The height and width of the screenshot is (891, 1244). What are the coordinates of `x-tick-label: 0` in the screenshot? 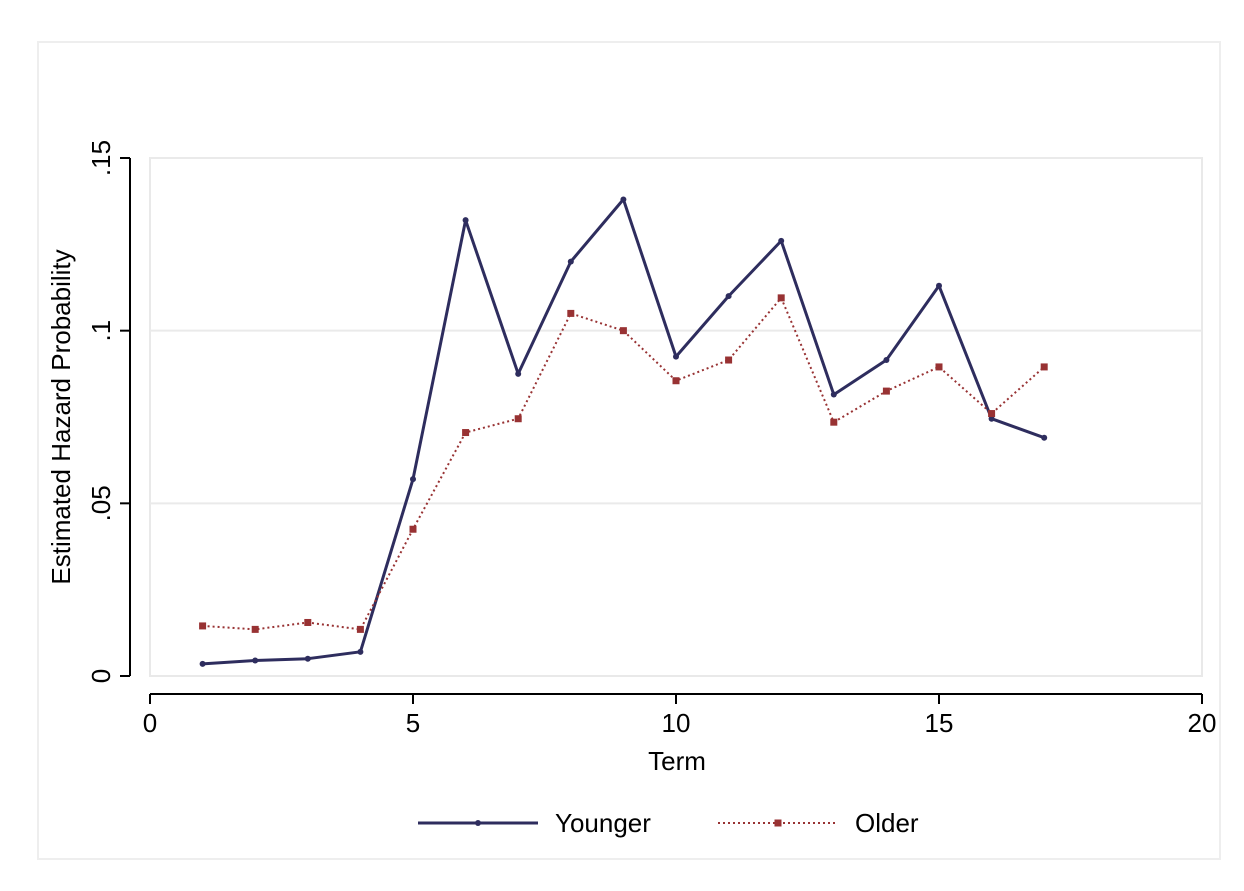 It's located at (150, 723).